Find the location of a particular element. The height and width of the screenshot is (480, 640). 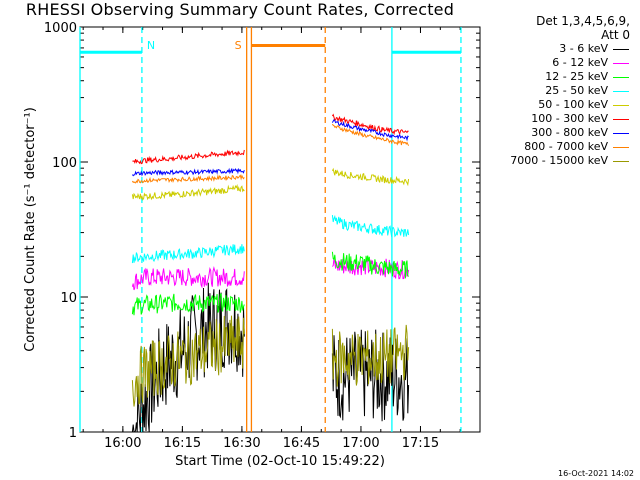

legend-item: 6 - 12 keV is located at coordinates (556, 63).